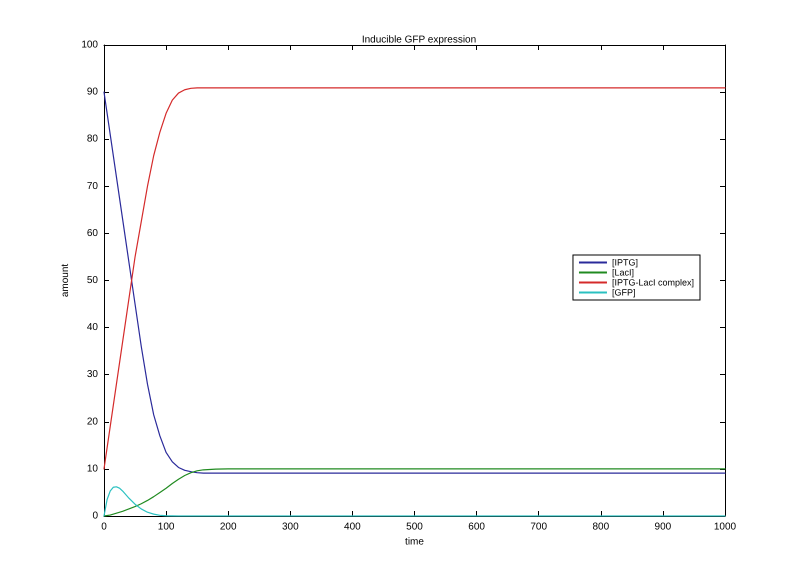  Describe the element at coordinates (92, 186) in the screenshot. I see `y-tick-label: 70` at that location.